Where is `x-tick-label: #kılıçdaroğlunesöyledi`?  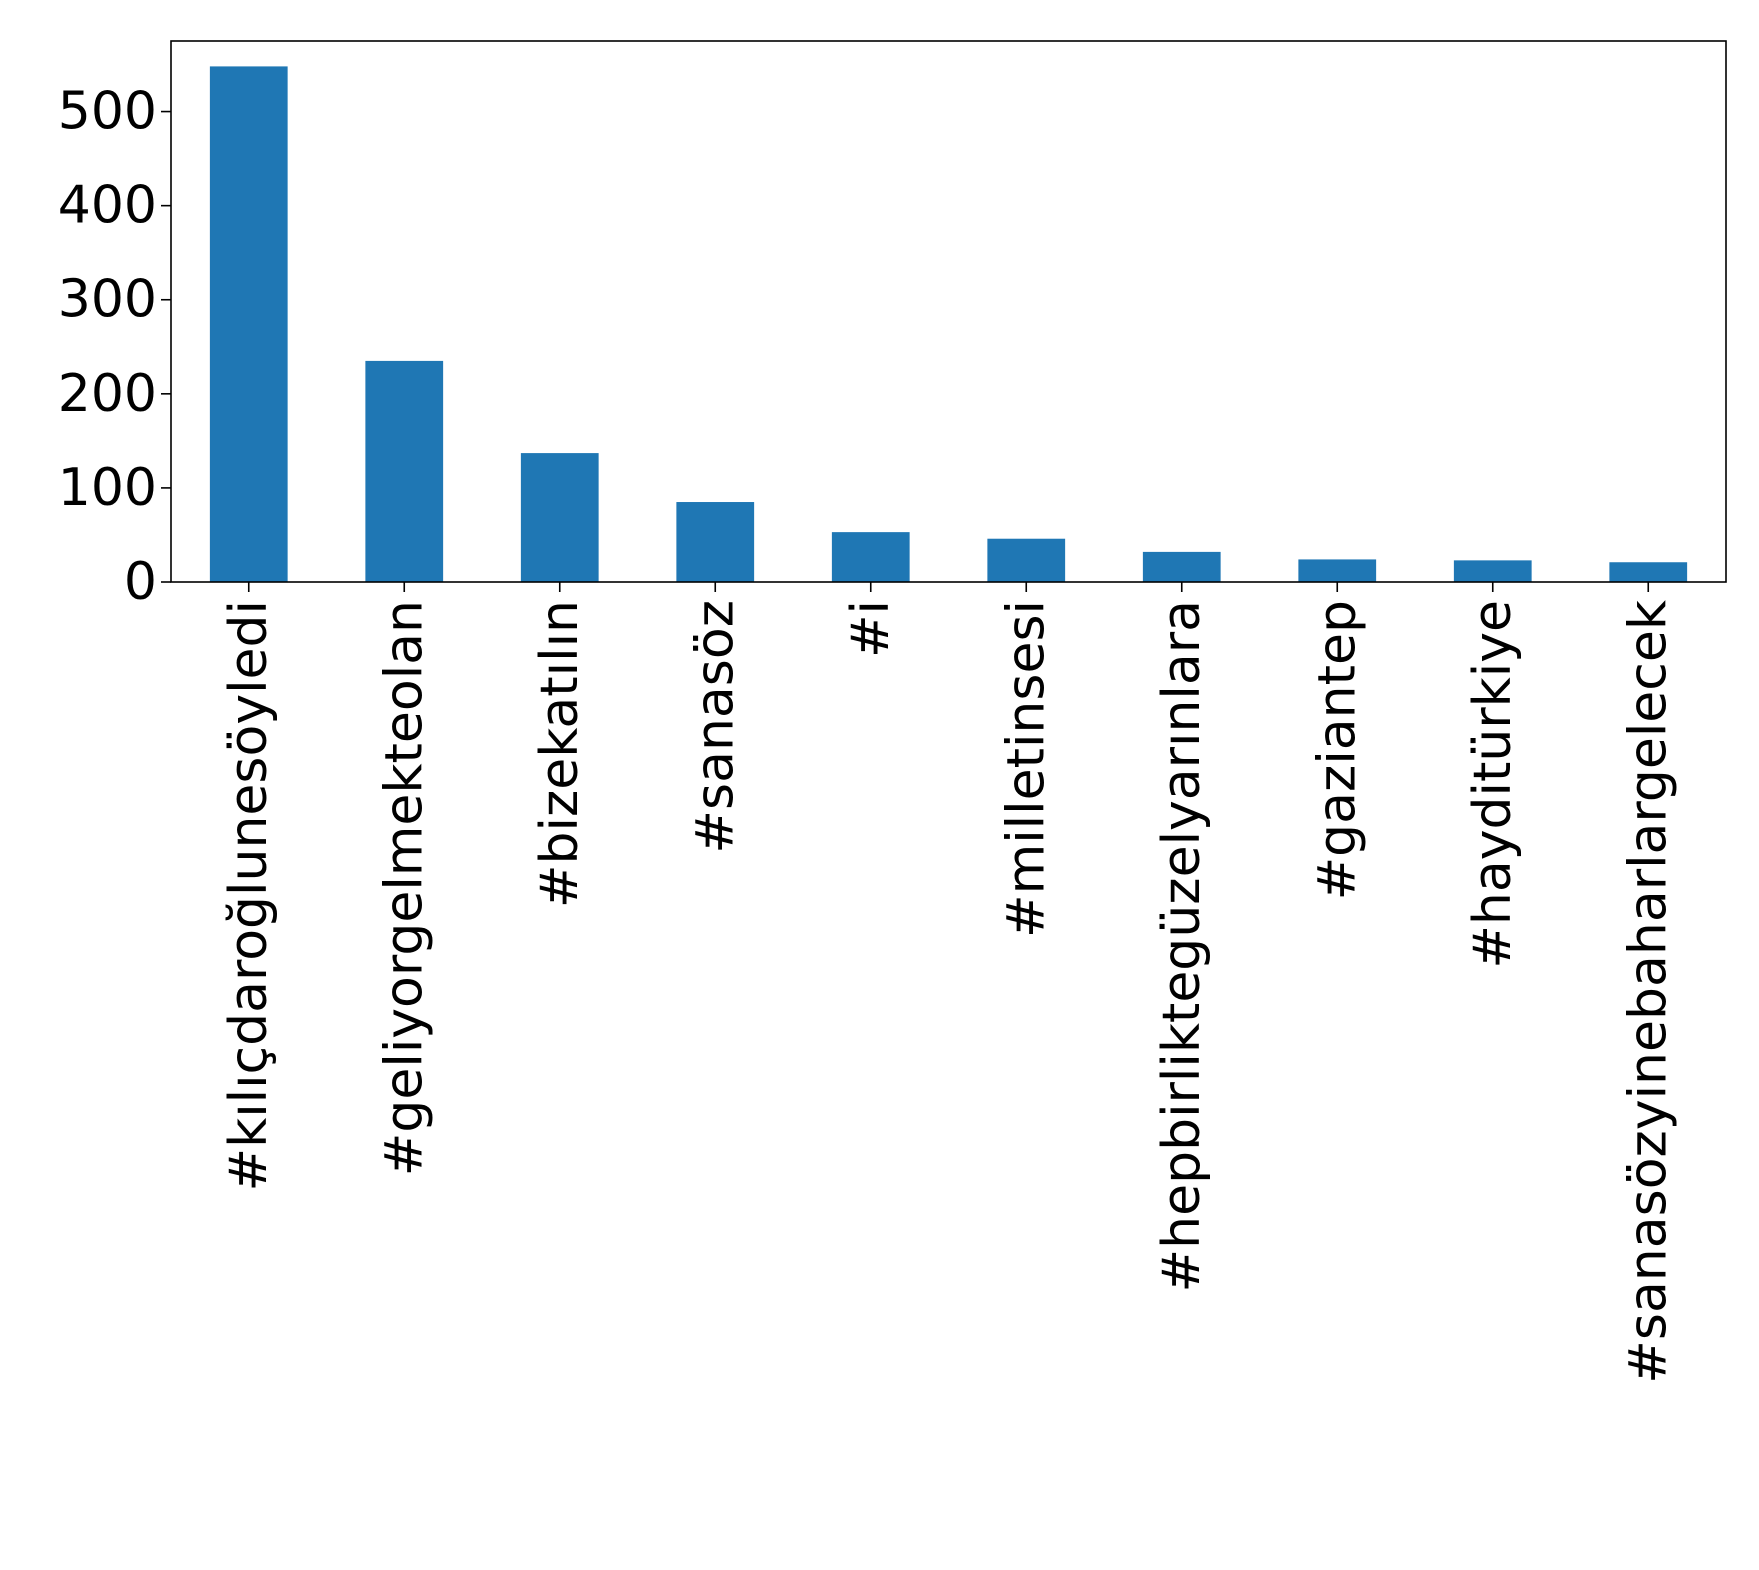 x-tick-label: #kılıçdaroğlunesöyledi is located at coordinates (249, 895).